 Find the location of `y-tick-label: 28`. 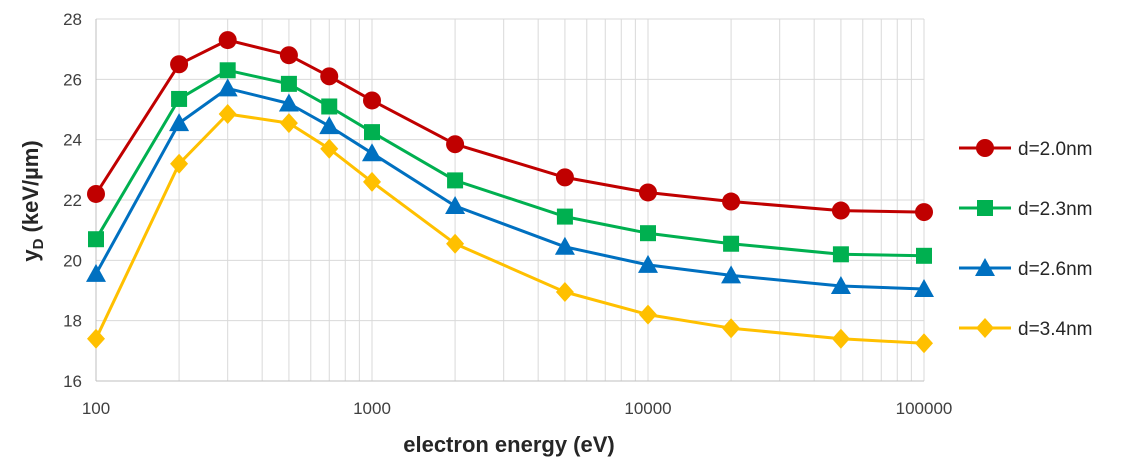

y-tick-label: 28 is located at coordinates (72, 19).